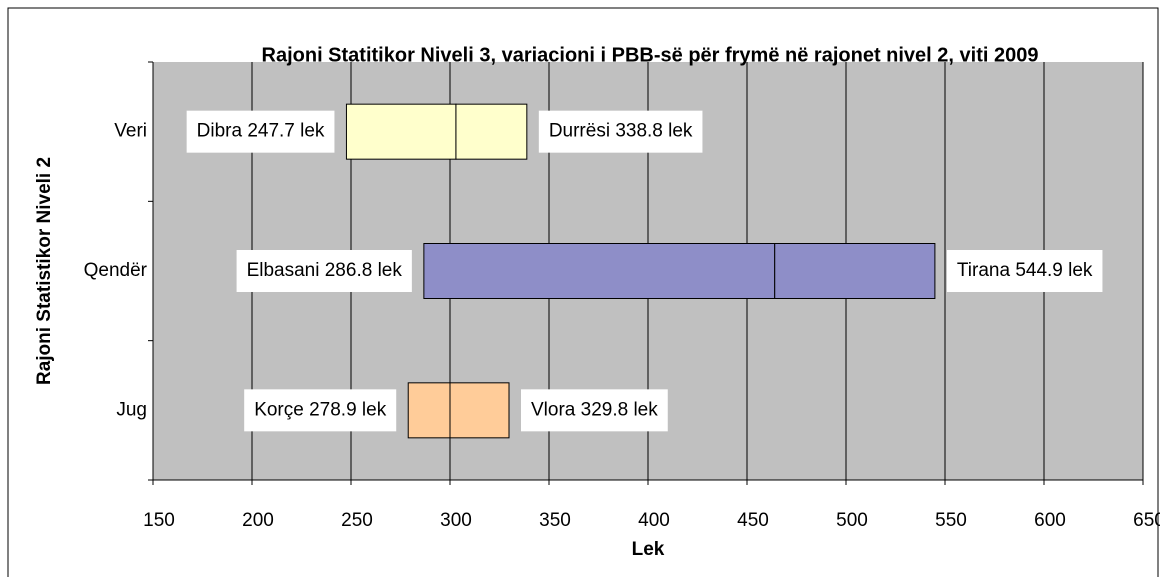 Image resolution: width=1160 pixels, height=577 pixels. I want to click on data-label: Korçe 278.9 lek, so click(320, 409).